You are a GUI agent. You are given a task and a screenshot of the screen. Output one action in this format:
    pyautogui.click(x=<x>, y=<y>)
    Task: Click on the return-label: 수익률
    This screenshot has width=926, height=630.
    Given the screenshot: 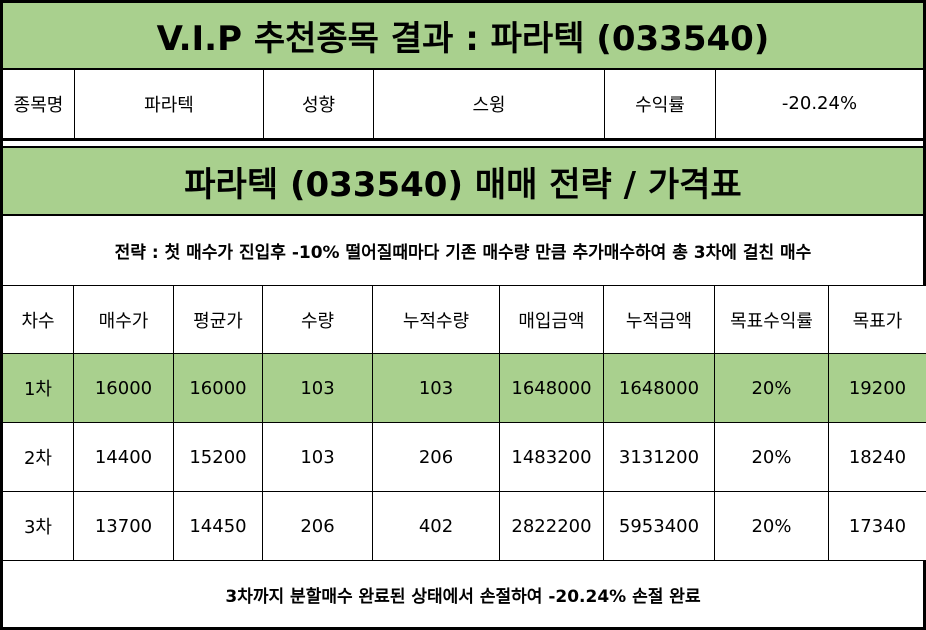 What is the action you would take?
    pyautogui.click(x=660, y=103)
    